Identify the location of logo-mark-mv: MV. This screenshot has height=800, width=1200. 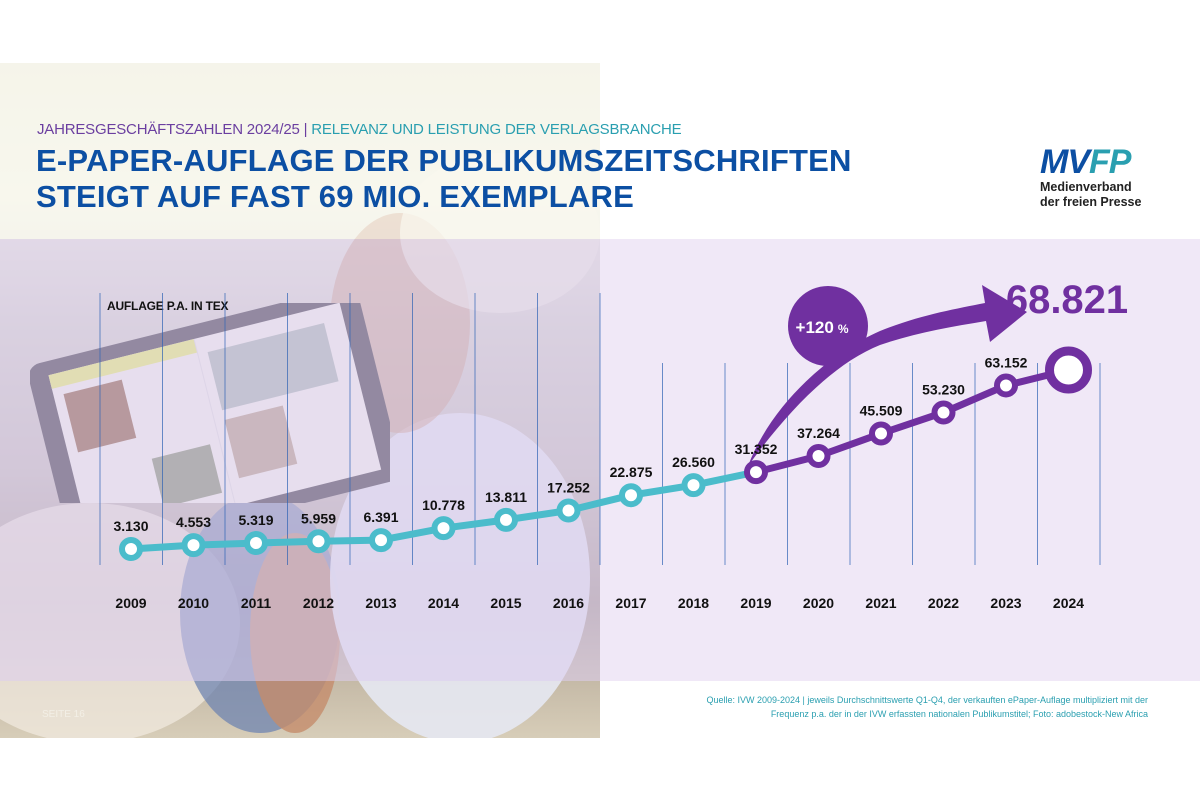
(1065, 162).